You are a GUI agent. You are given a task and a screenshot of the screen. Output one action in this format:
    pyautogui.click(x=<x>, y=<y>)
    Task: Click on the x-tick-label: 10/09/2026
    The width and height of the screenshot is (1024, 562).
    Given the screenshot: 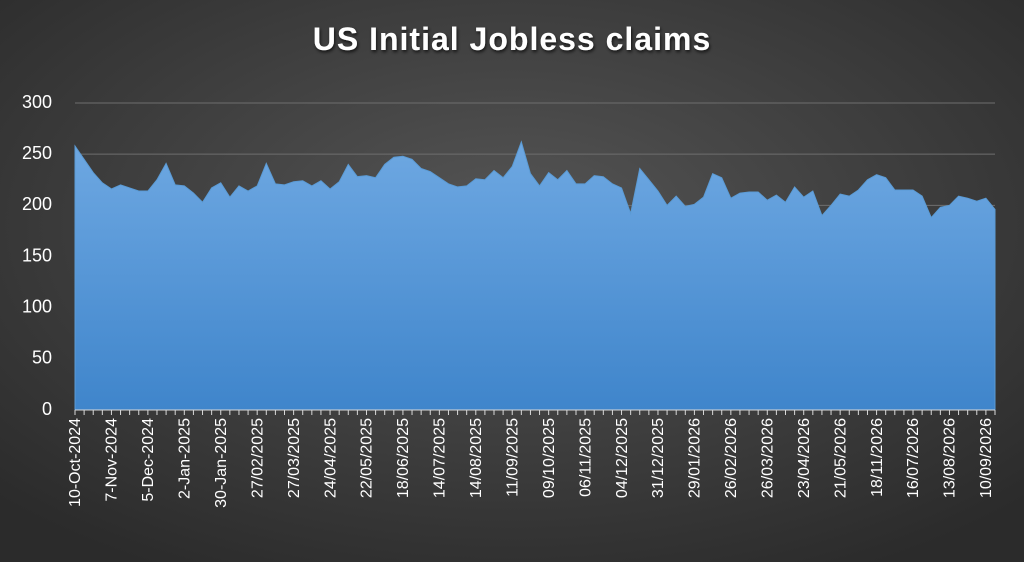 What is the action you would take?
    pyautogui.click(x=986, y=458)
    